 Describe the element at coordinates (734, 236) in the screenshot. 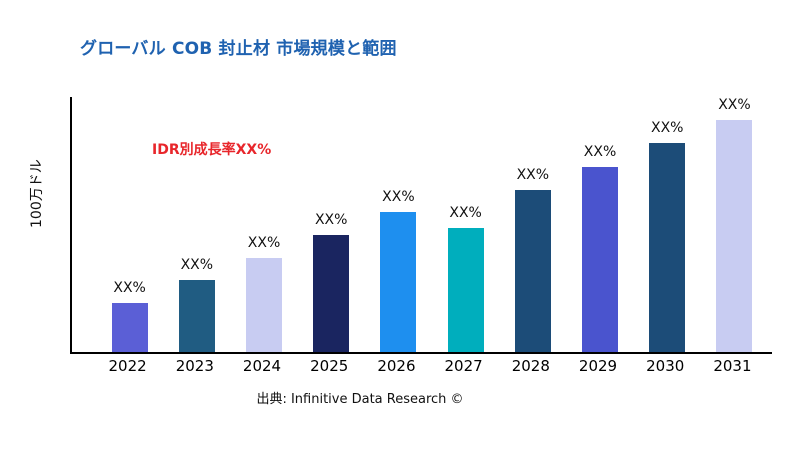

I see `bar-2031` at that location.